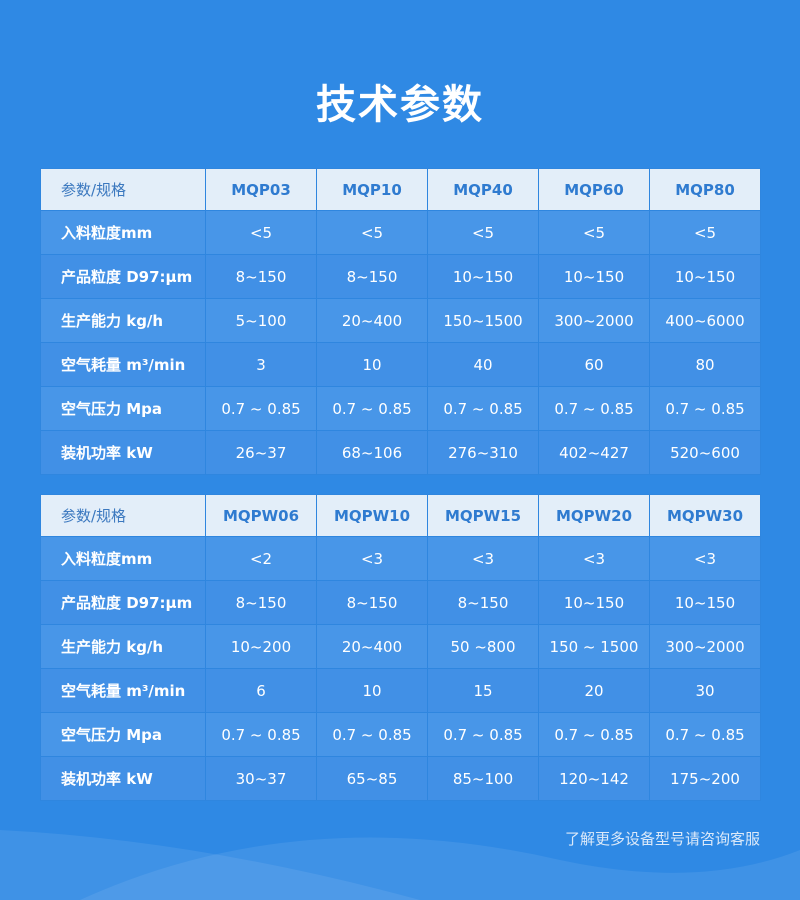  Describe the element at coordinates (483, 778) in the screenshot. I see `value-cell: 85~100` at that location.